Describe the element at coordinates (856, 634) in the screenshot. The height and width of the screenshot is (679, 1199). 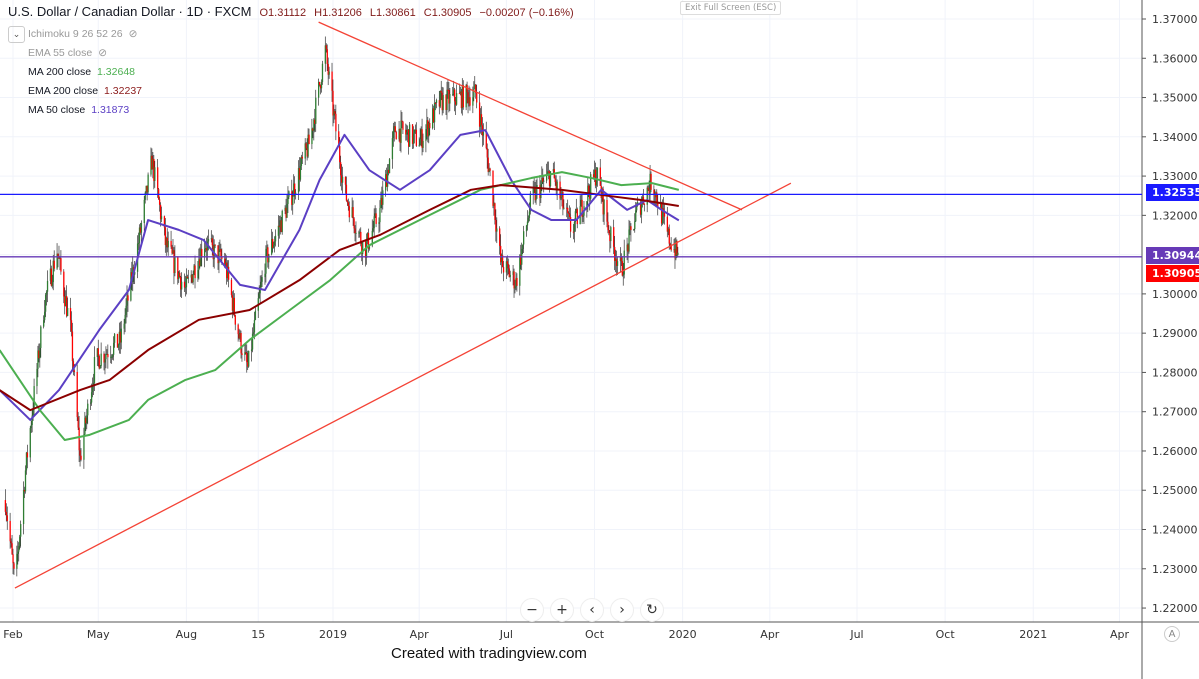
I see `time-tick-label: Jul` at that location.